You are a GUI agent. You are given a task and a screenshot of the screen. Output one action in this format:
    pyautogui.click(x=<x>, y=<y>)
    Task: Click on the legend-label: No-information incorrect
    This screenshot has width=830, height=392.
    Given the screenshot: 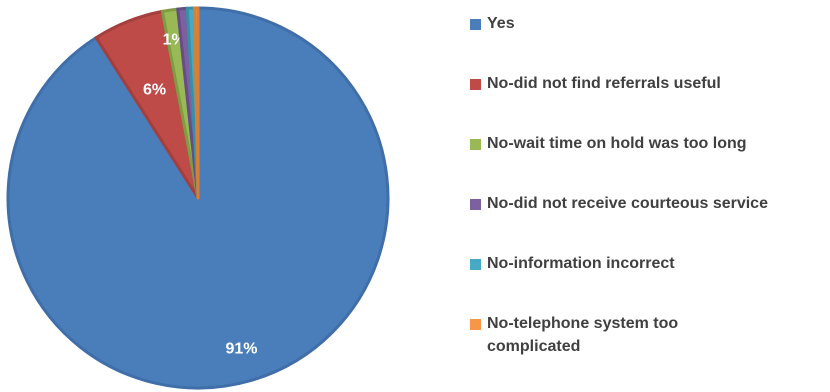 What is the action you would take?
    pyautogui.click(x=581, y=263)
    